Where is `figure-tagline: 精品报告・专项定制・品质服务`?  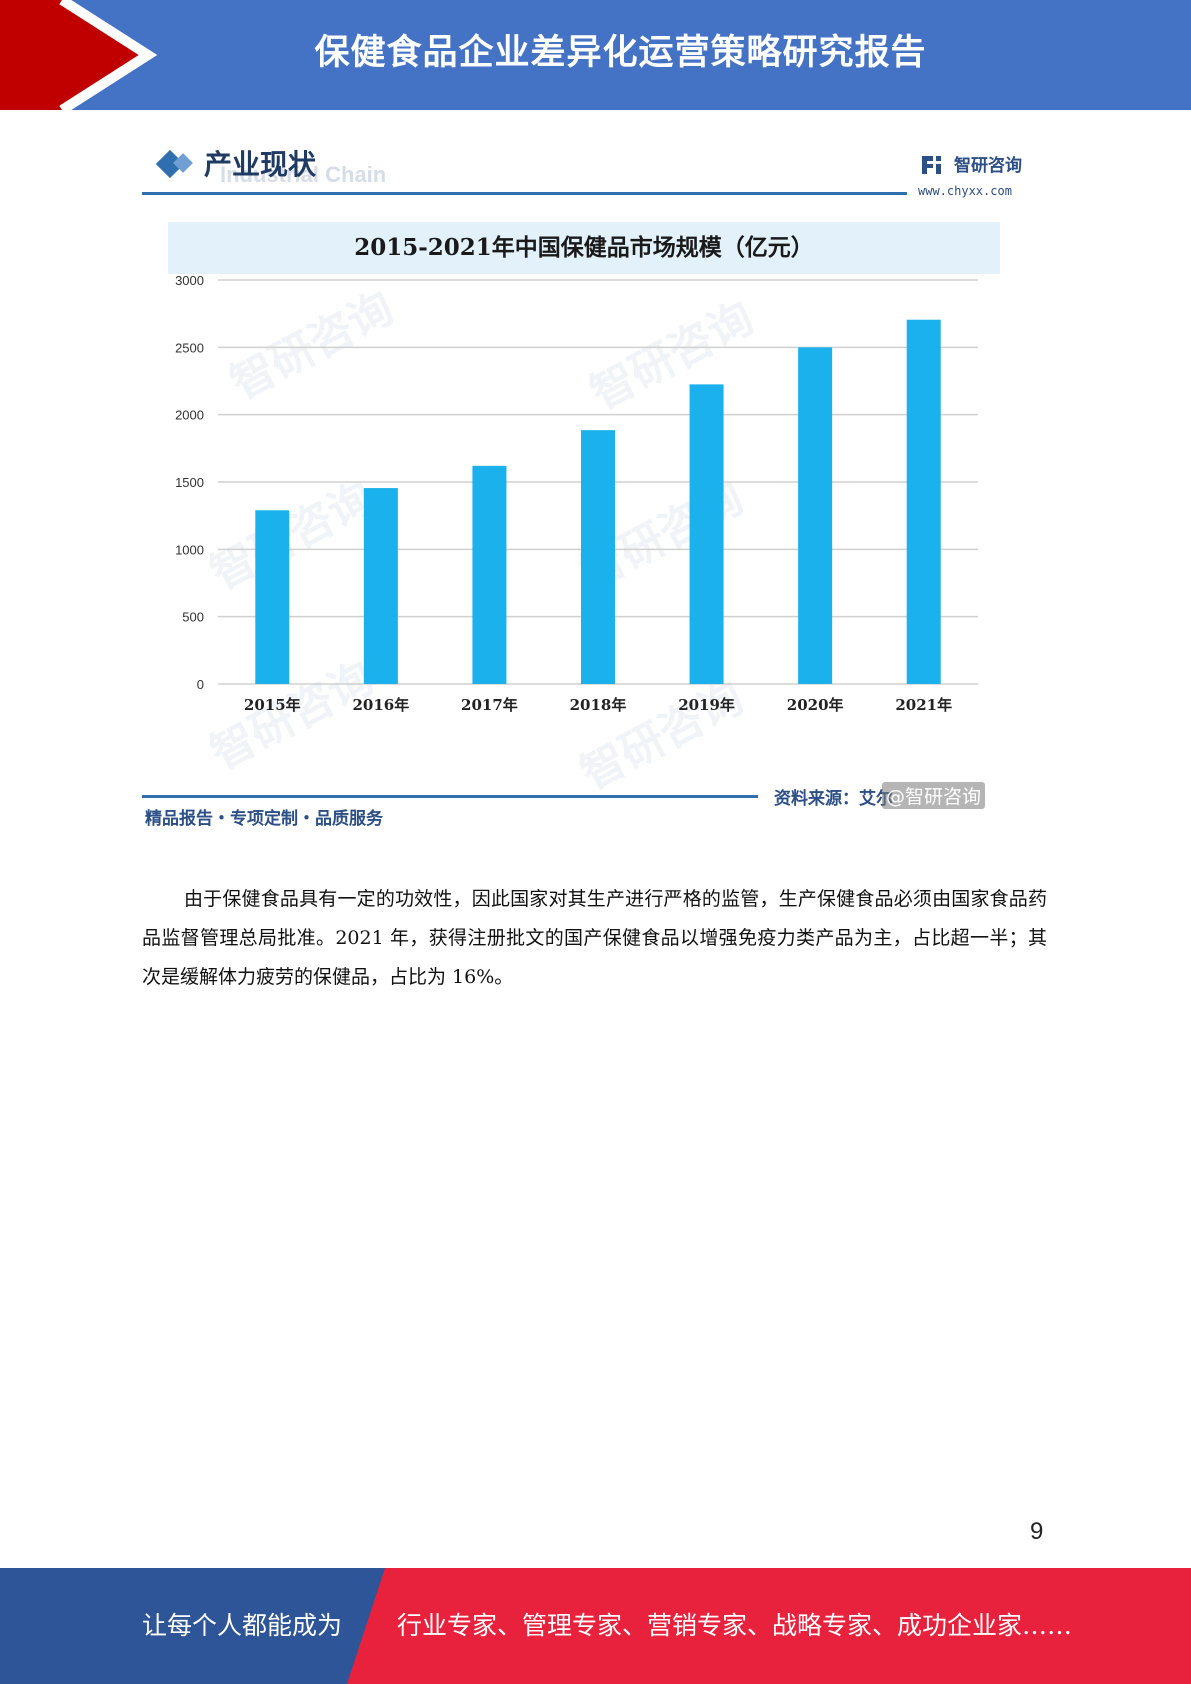 figure-tagline: 精品报告・专项定制・品质服务 is located at coordinates (264, 819).